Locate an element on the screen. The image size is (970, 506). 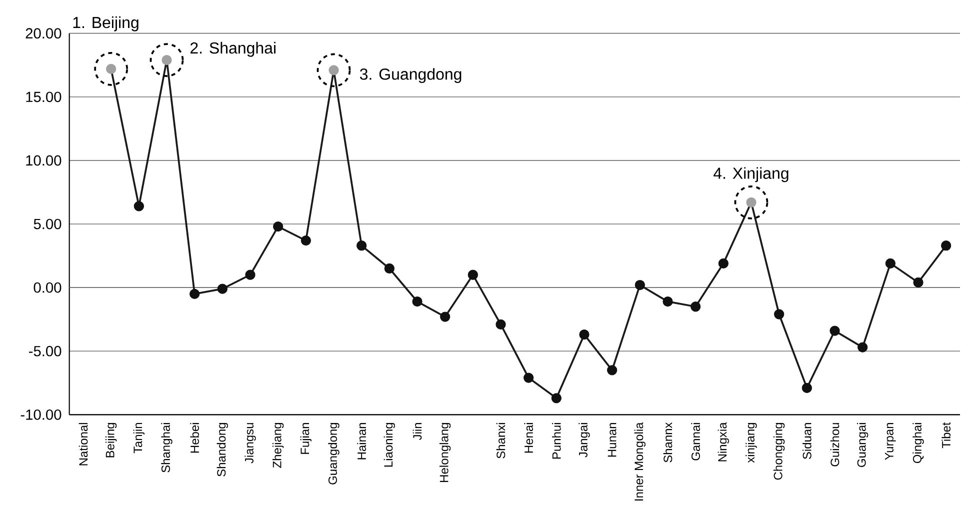
x-tick-label: Guangdong is located at coordinates (334, 453).